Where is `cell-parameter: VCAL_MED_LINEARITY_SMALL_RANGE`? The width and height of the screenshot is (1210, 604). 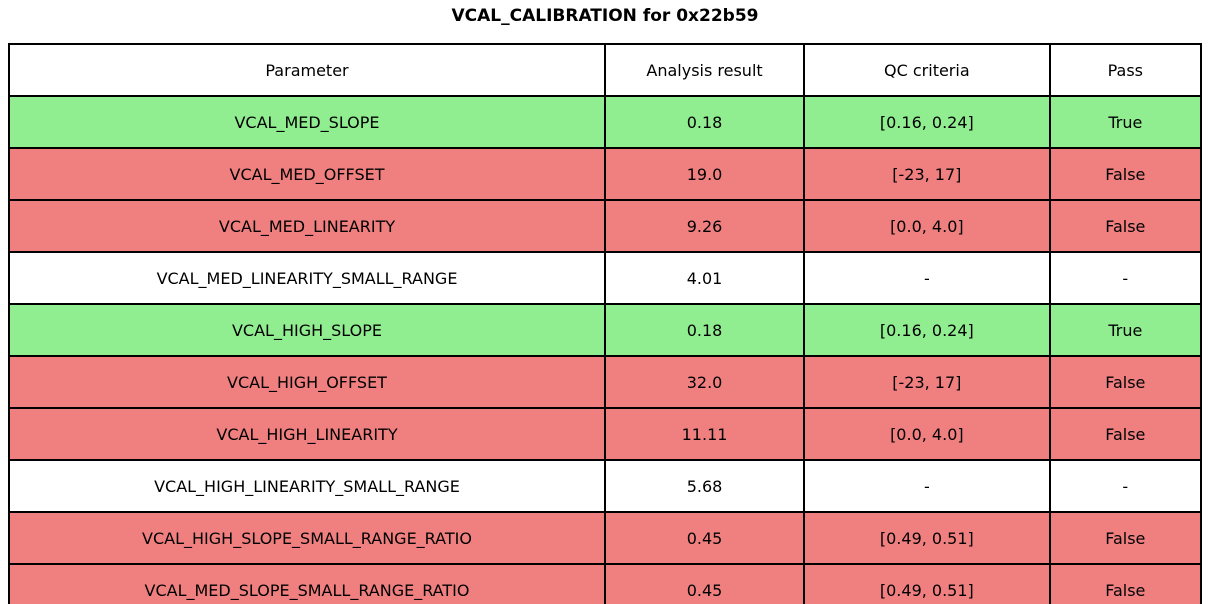
cell-parameter: VCAL_MED_LINEARITY_SMALL_RANGE is located at coordinates (307, 278).